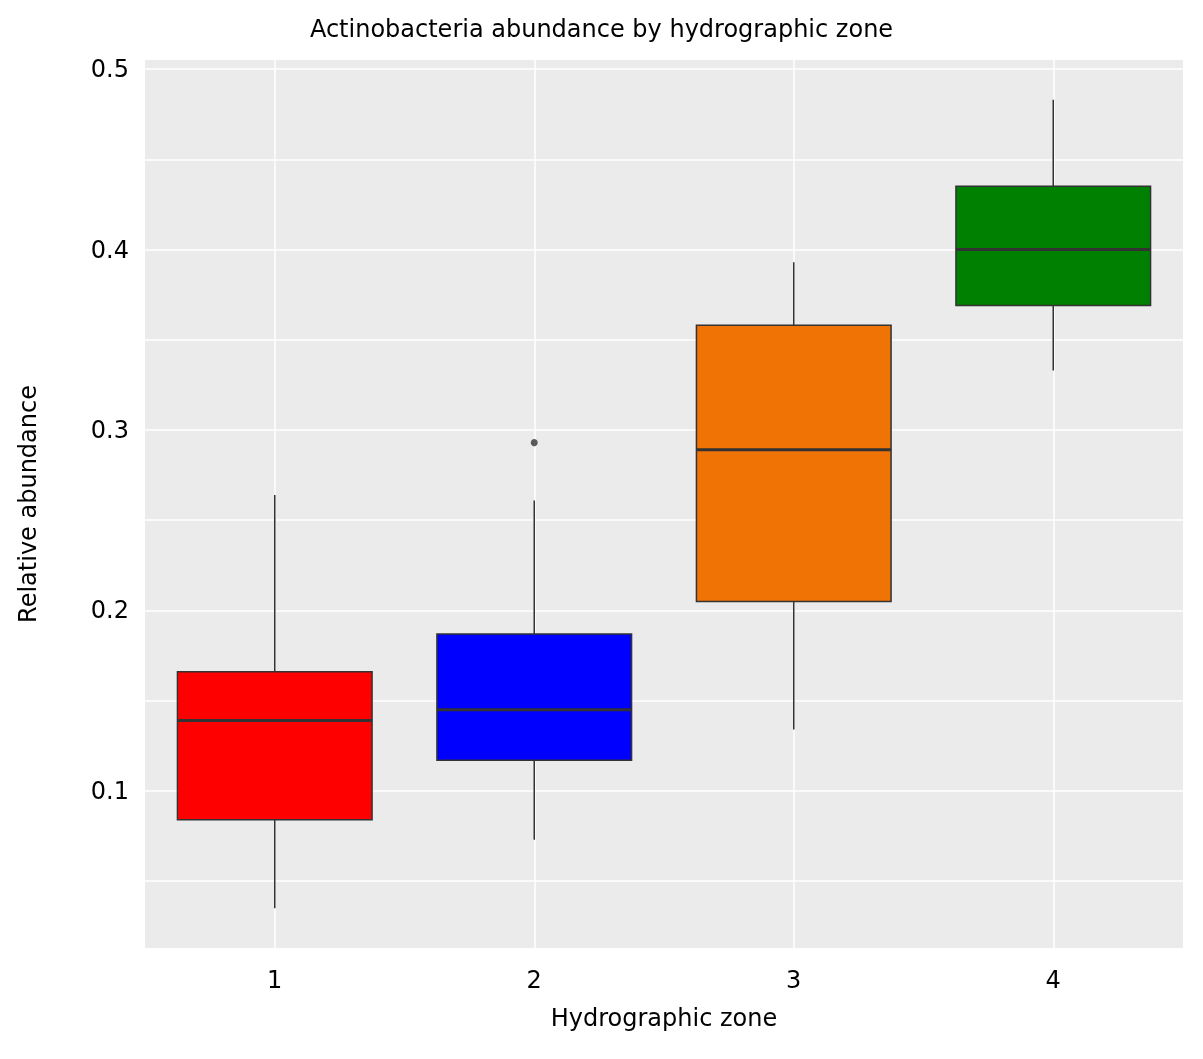 This screenshot has height=1059, width=1203. I want to click on x-tick-label: 3, so click(794, 980).